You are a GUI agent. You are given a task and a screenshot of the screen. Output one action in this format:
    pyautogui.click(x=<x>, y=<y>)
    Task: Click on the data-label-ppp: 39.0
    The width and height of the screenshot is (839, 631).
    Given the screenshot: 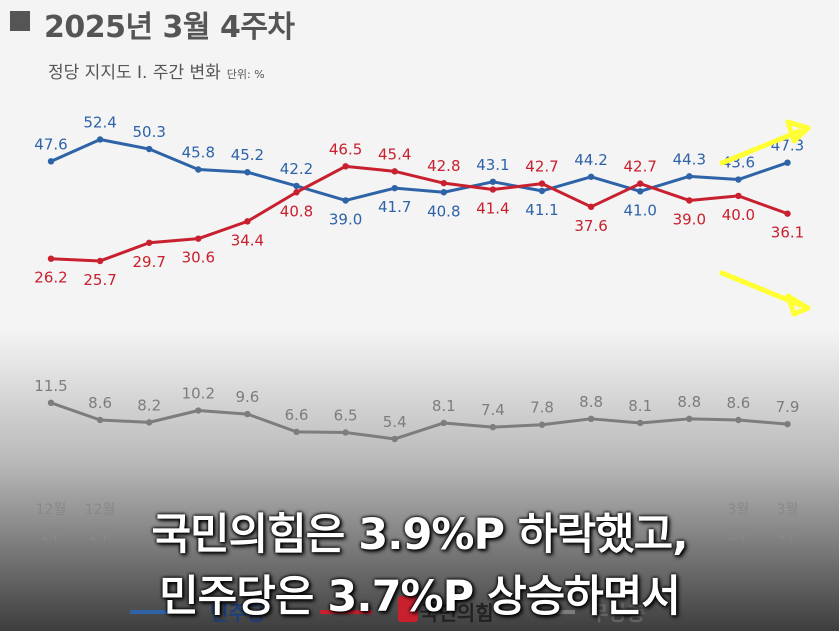 What is the action you would take?
    pyautogui.click(x=689, y=219)
    